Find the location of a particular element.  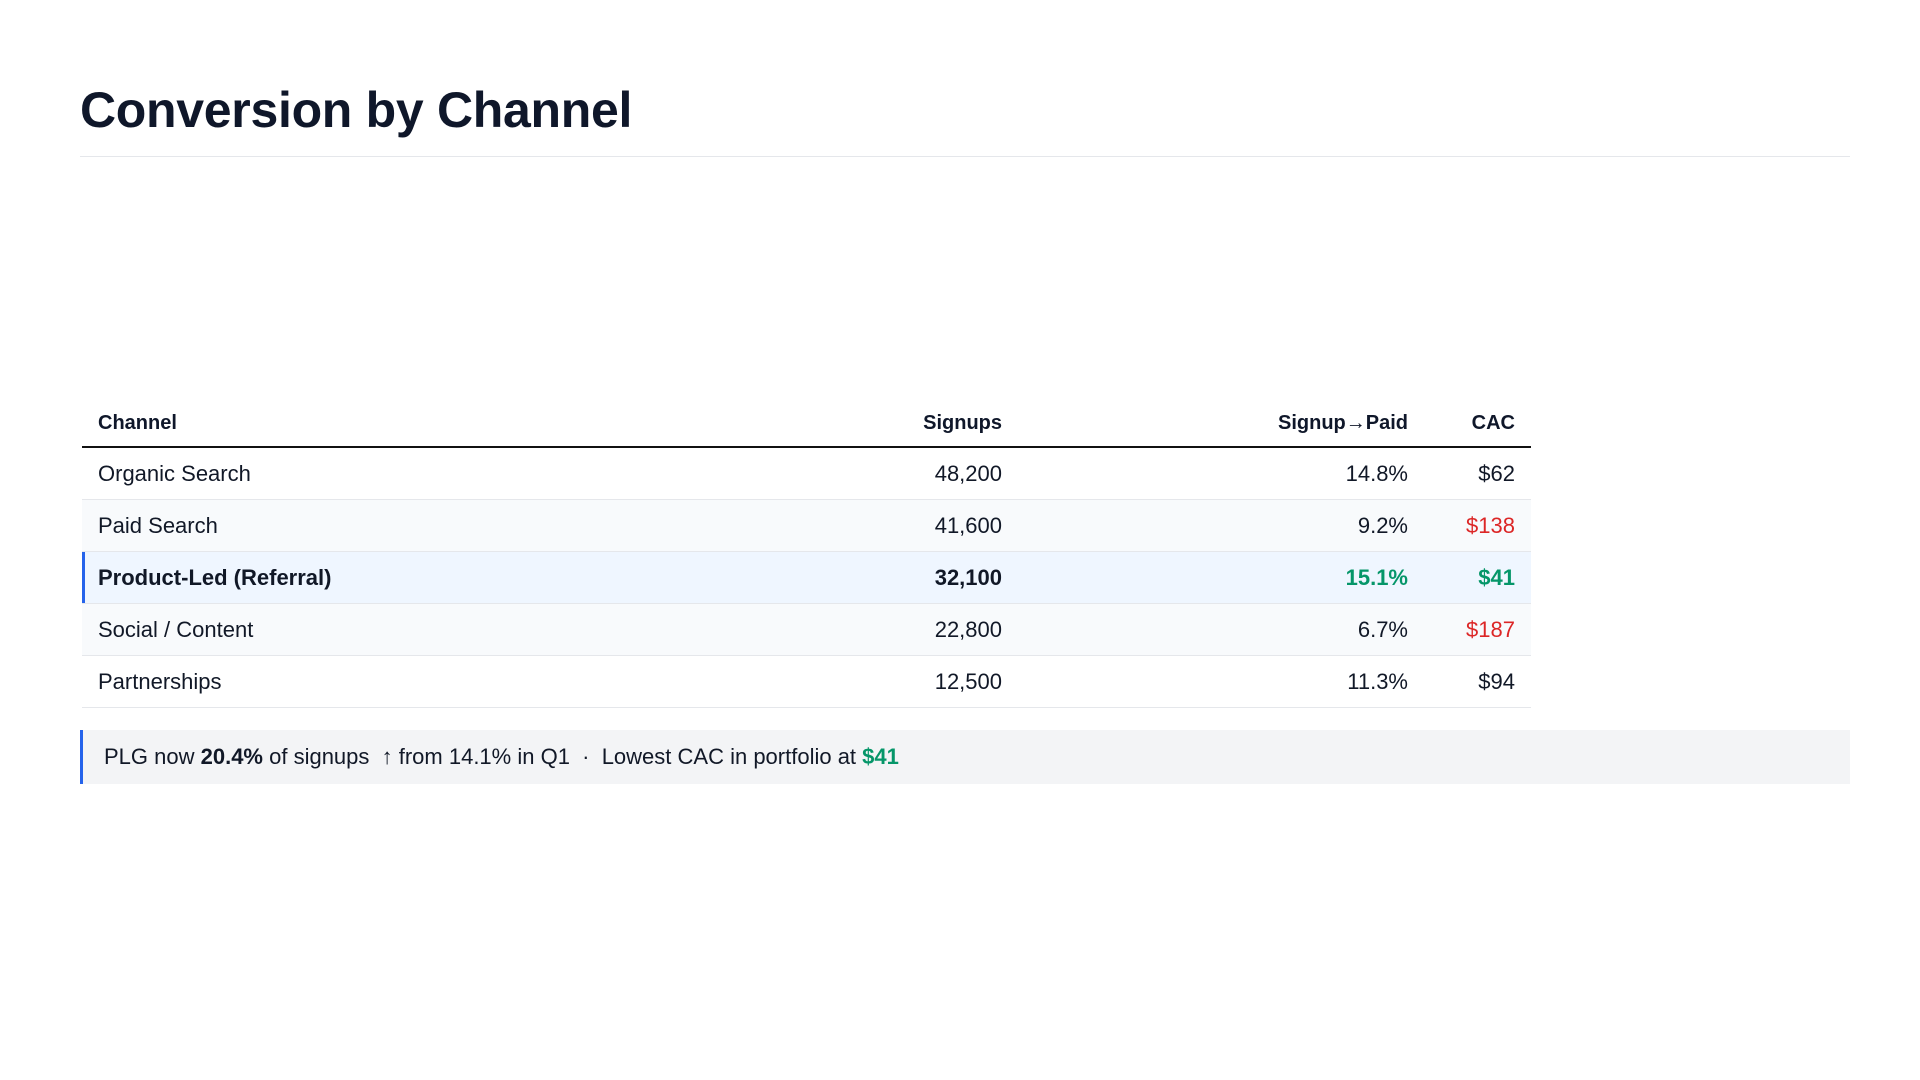

cell-signup-to-paid: 15.1% is located at coordinates (1221, 577).